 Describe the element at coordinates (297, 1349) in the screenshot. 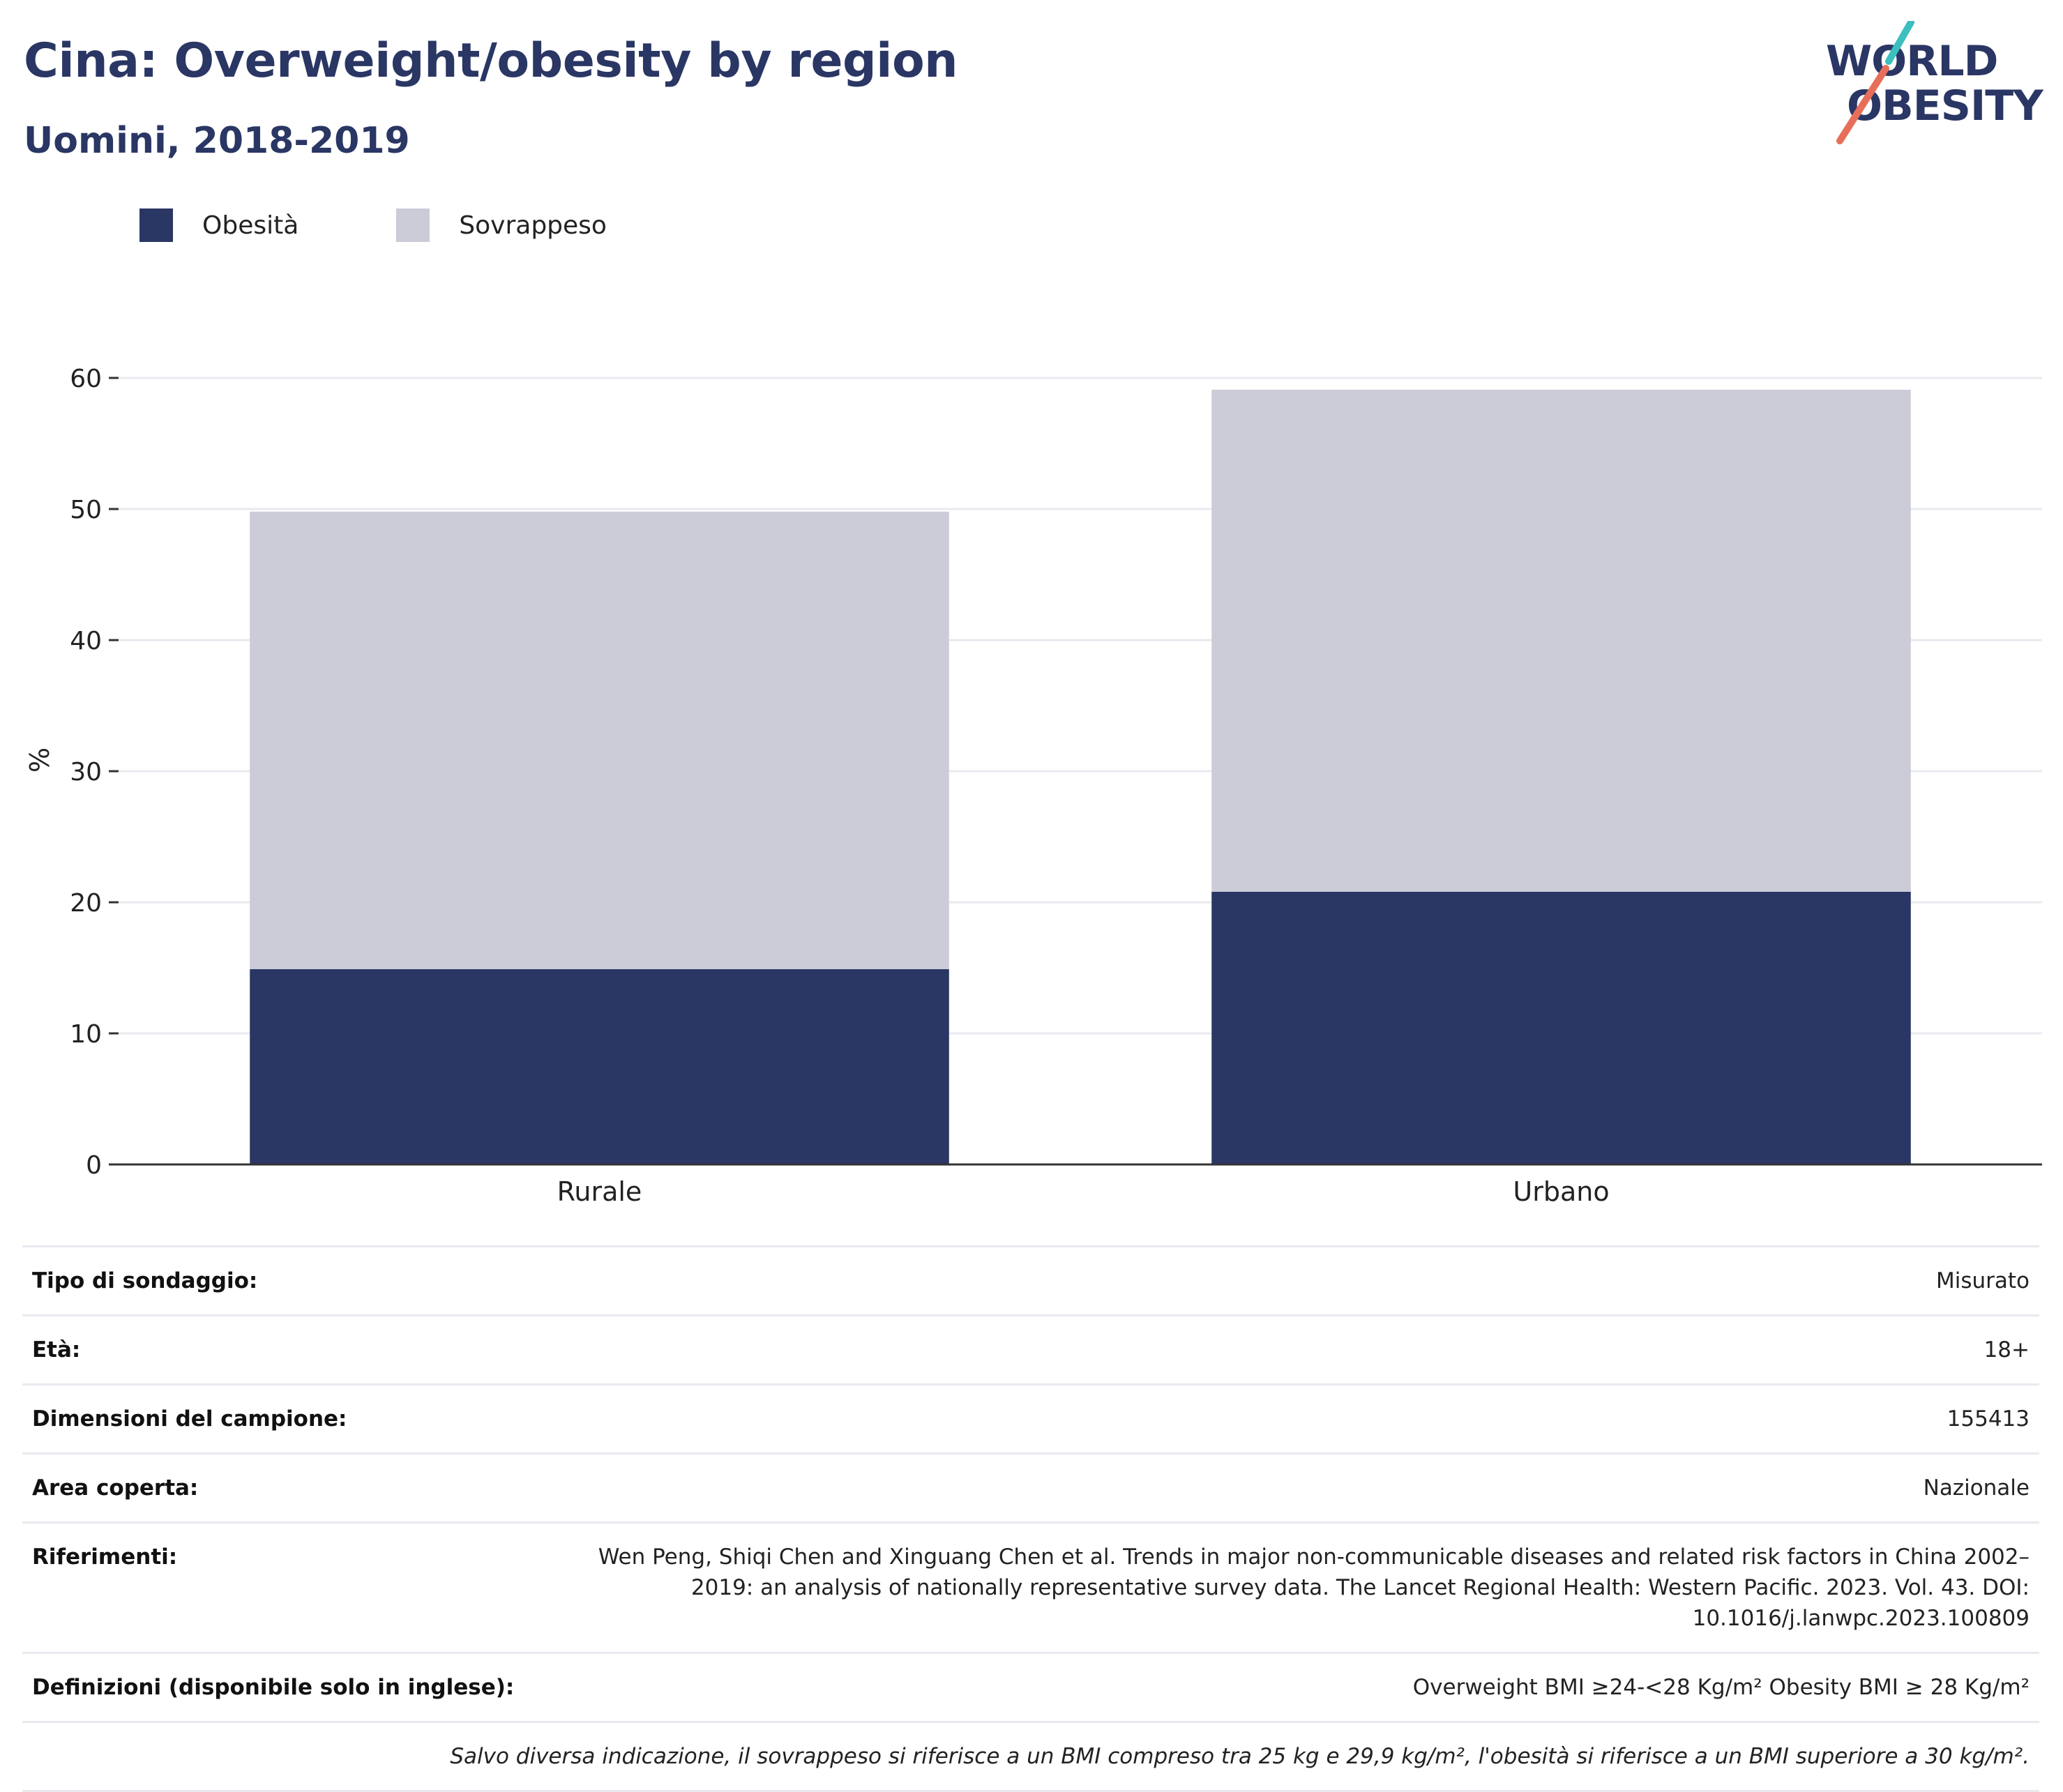

I see `age-label: Età:` at that location.